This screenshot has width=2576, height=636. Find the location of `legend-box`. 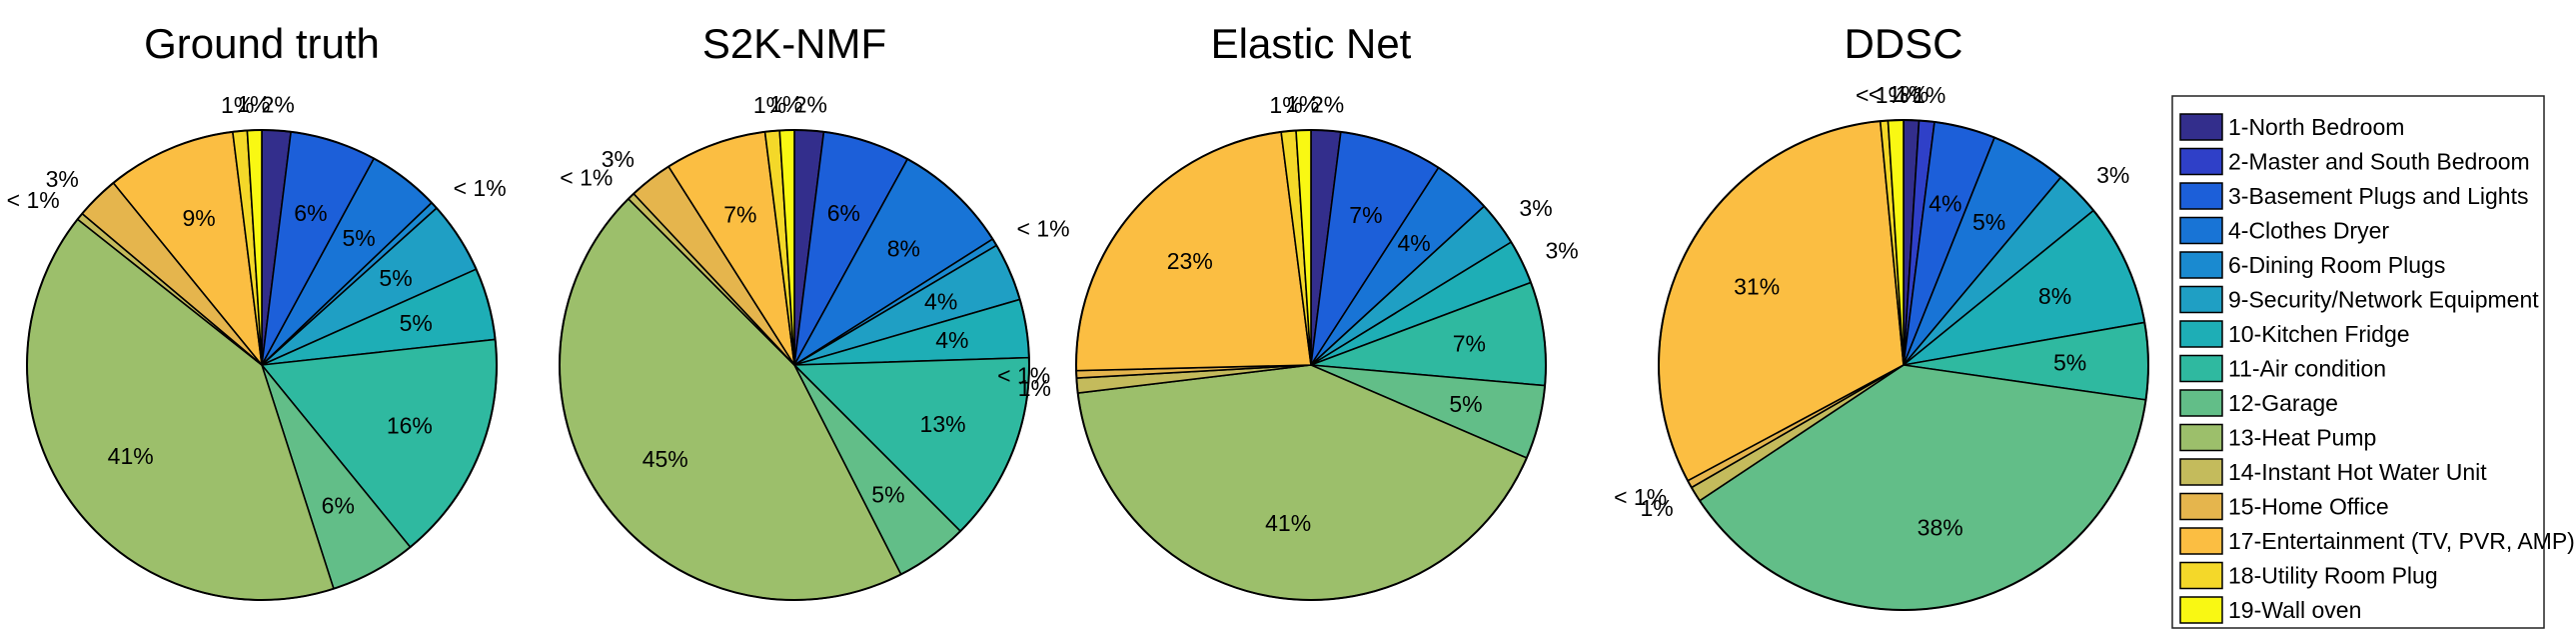

legend-box is located at coordinates (2358, 362).